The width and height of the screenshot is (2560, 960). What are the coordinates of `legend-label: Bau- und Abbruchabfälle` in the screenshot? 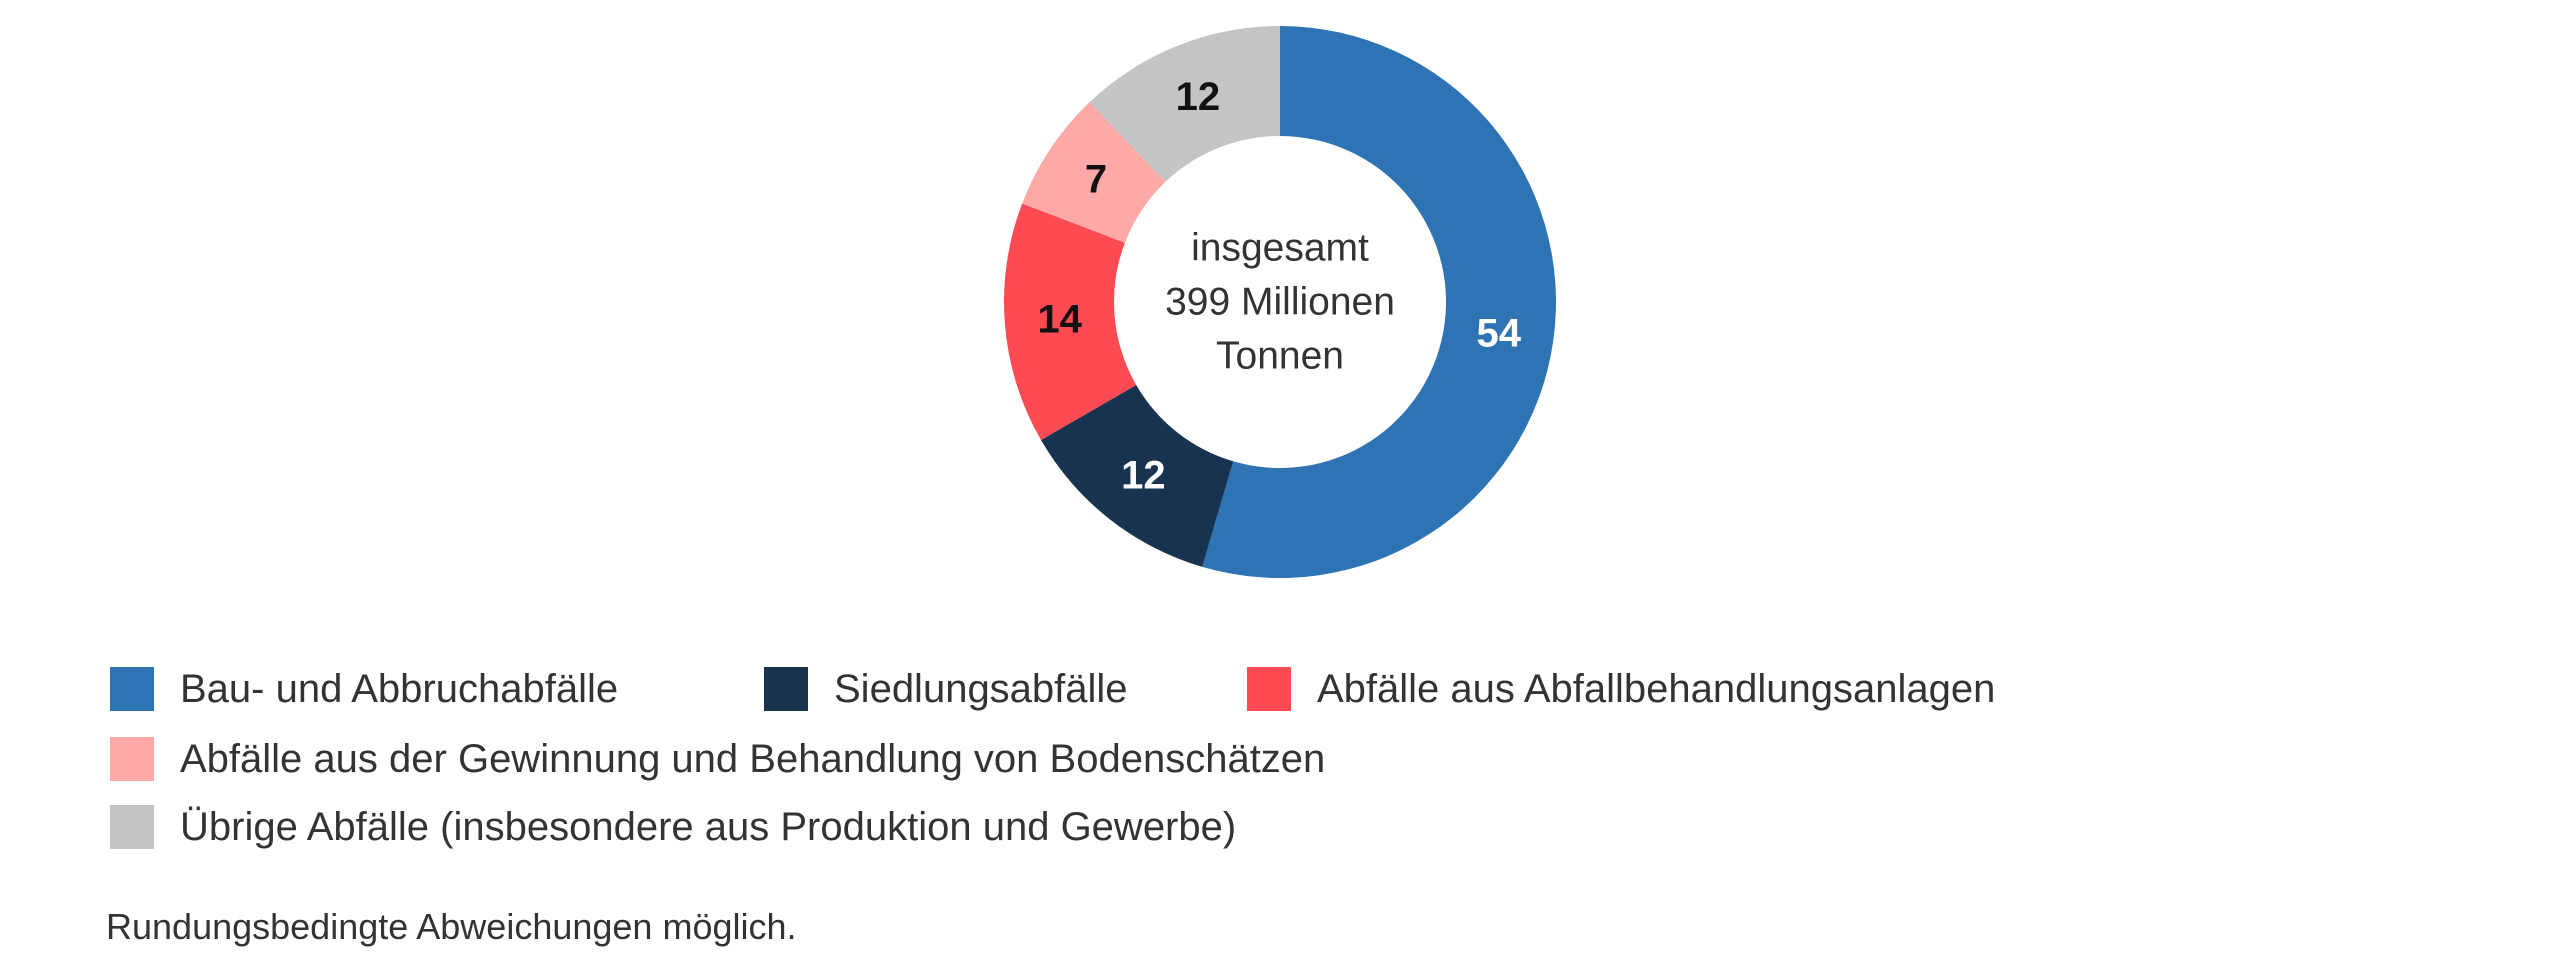 It's located at (399, 688).